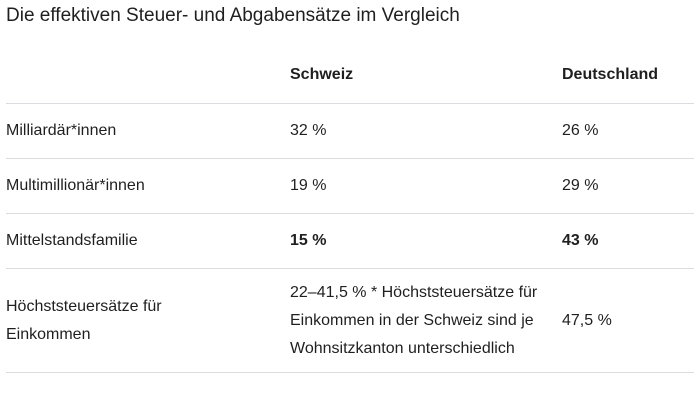 Image resolution: width=694 pixels, height=401 pixels. I want to click on header-label-cell, so click(146, 75).